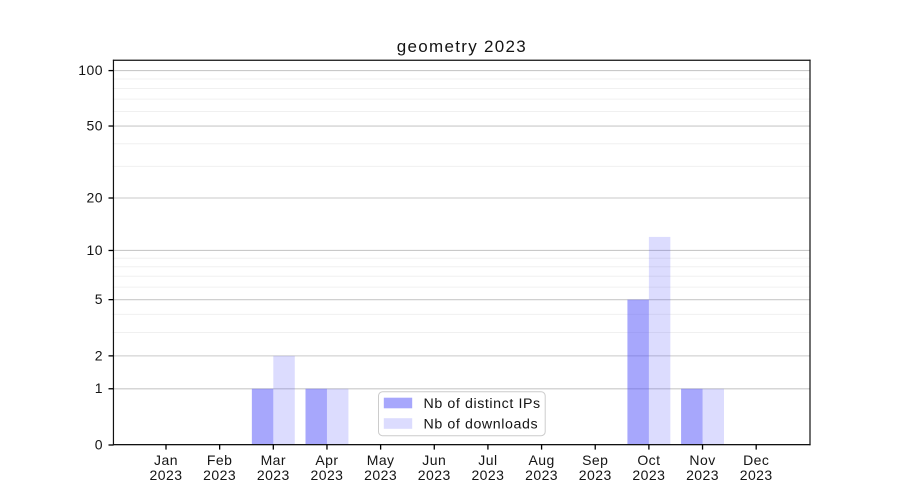 This screenshot has height=500, width=900. Describe the element at coordinates (541, 460) in the screenshot. I see `svg-text: Aug` at that location.